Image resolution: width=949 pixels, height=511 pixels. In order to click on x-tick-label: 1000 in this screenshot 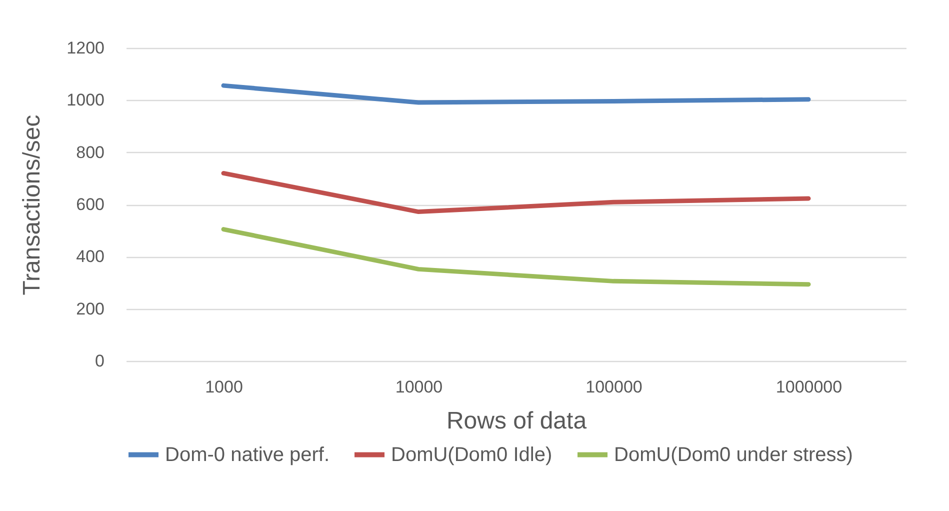, I will do `click(224, 387)`.